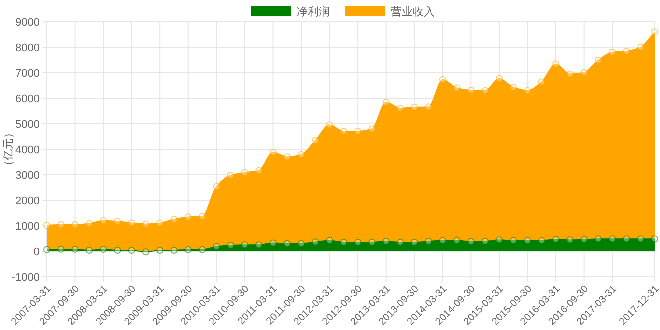 The height and width of the screenshot is (330, 660). I want to click on legend-label: 营业收入, so click(413, 12).